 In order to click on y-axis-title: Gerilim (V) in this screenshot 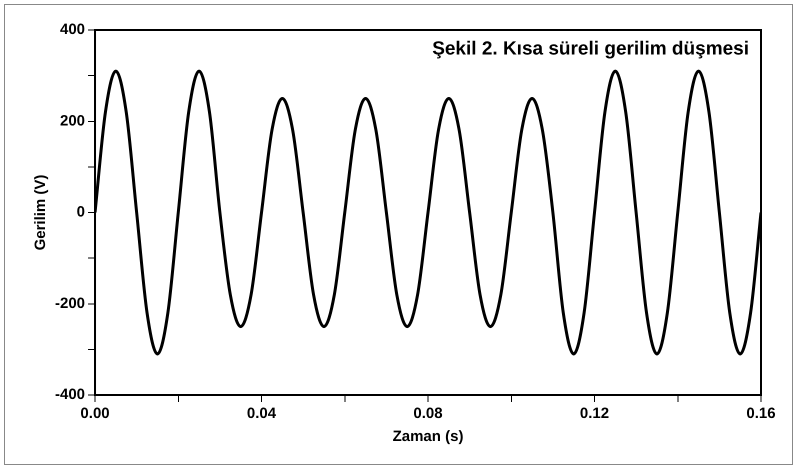, I will do `click(41, 212)`.